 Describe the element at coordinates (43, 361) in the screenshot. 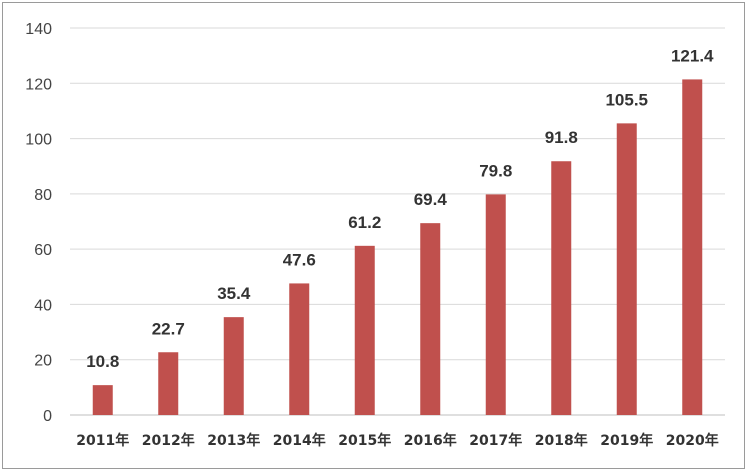

I see `y-tick-label: 20` at that location.